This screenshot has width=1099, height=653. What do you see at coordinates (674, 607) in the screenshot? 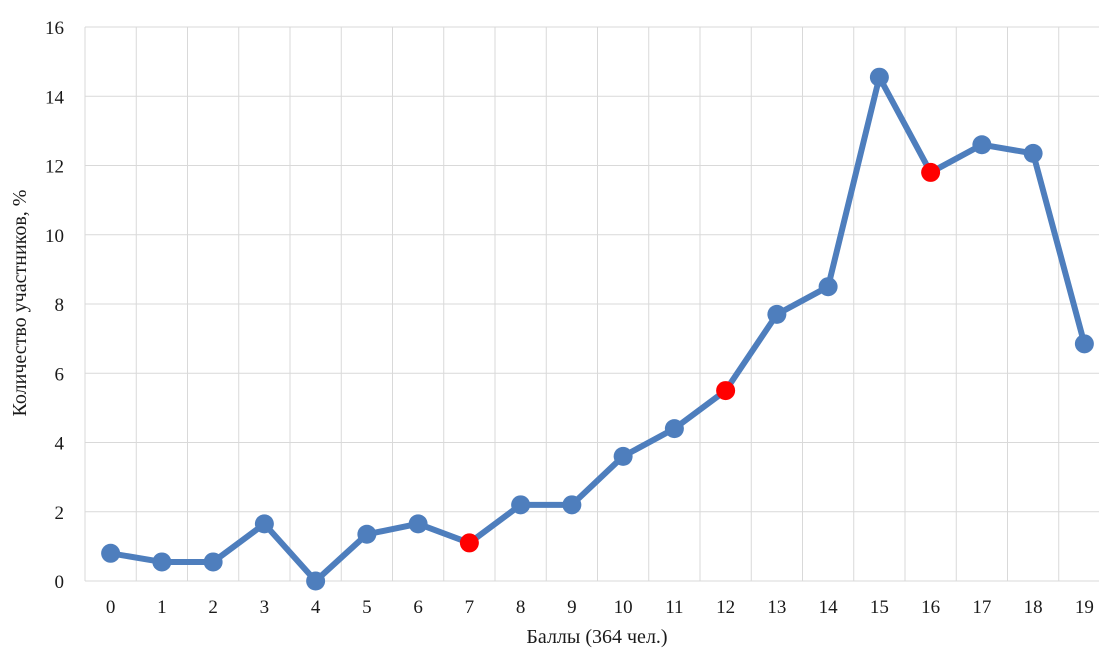
I see `x-tick-label: 11` at bounding box center [674, 607].